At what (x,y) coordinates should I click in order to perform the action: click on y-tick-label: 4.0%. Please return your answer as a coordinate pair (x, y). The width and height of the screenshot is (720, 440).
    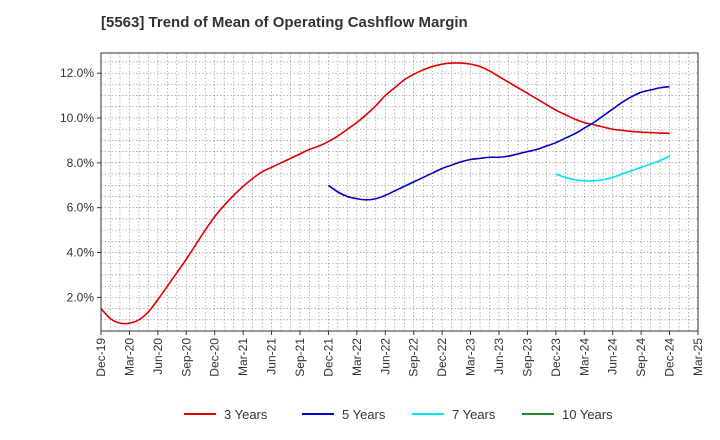
    Looking at the image, I should click on (81, 253).